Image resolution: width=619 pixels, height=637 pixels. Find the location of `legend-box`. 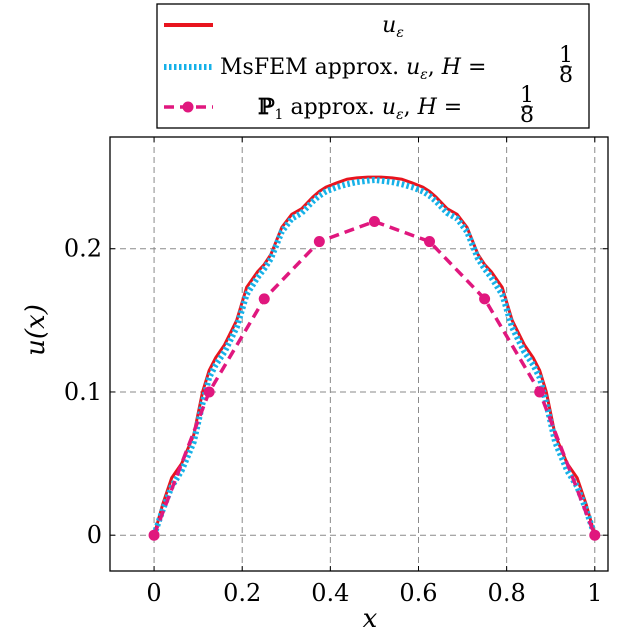

legend-box is located at coordinates (373, 66).